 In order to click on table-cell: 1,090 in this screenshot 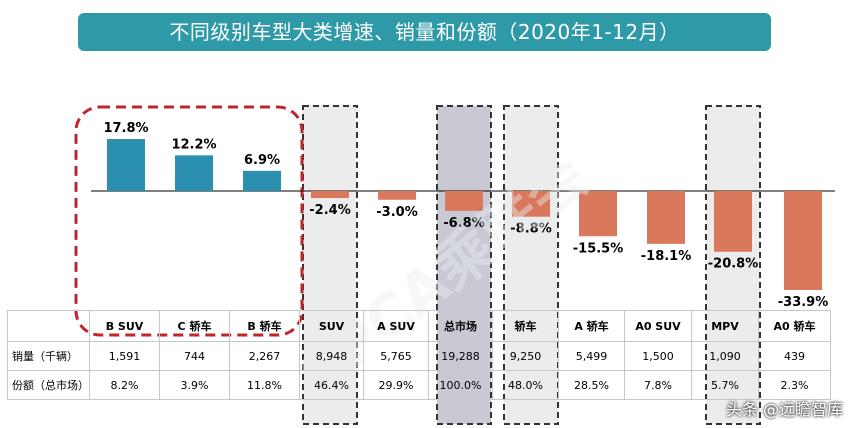, I will do `click(725, 356)`.